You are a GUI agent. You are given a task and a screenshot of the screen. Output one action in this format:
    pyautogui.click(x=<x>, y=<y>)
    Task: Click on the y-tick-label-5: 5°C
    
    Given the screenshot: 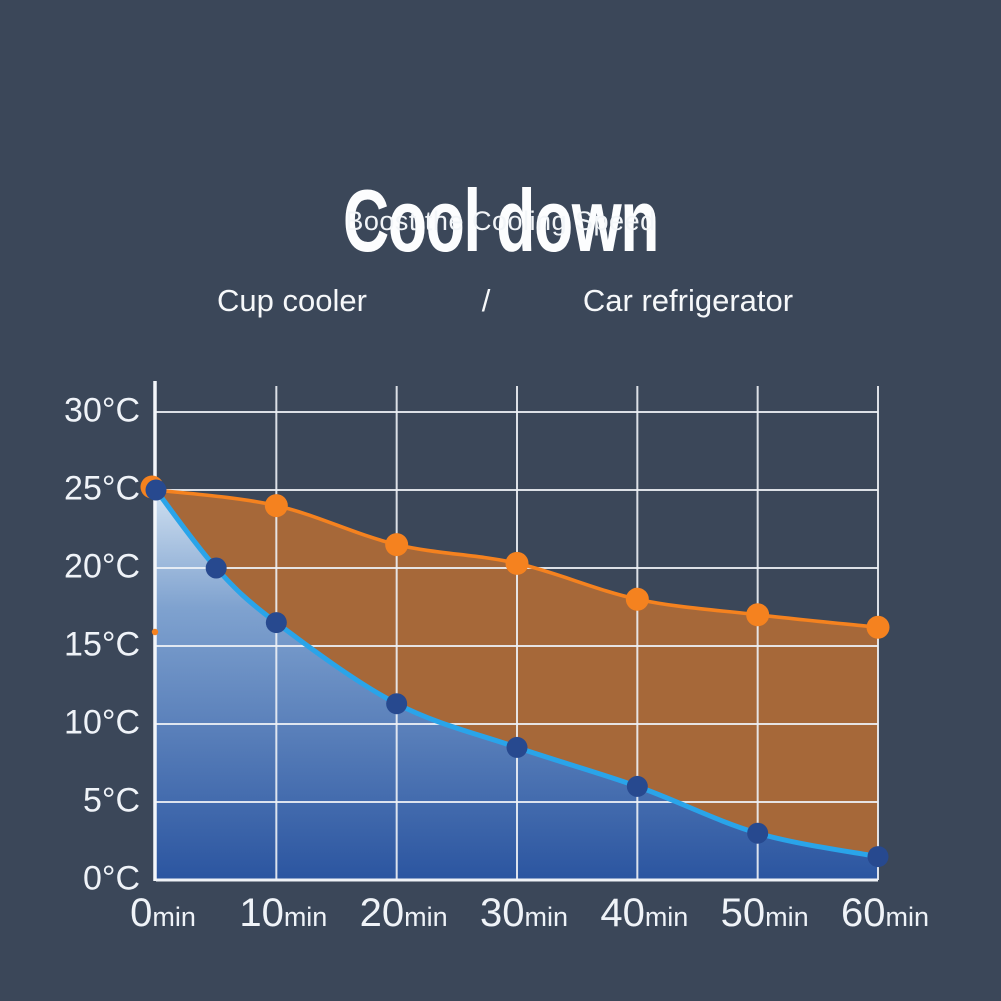 What is the action you would take?
    pyautogui.click(x=111, y=800)
    